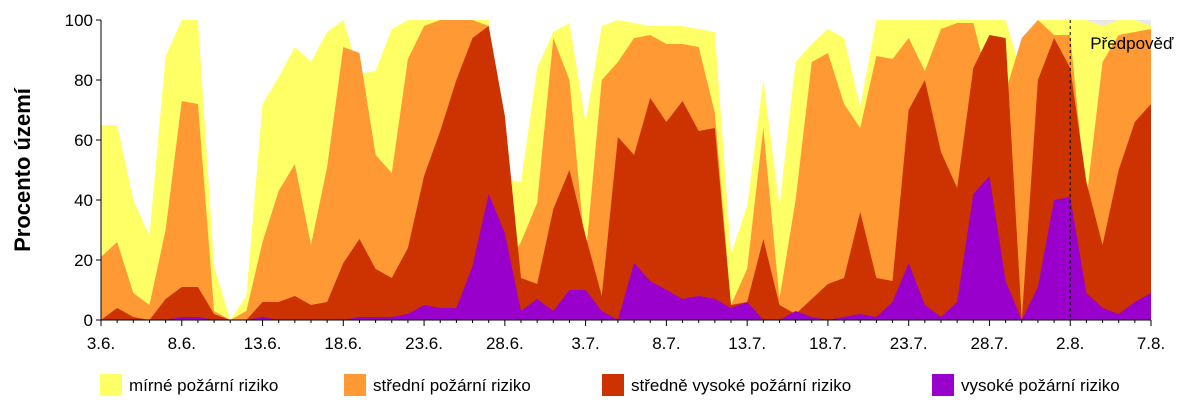  Describe the element at coordinates (1132, 43) in the screenshot. I see `forecast-label: Předpověď` at that location.